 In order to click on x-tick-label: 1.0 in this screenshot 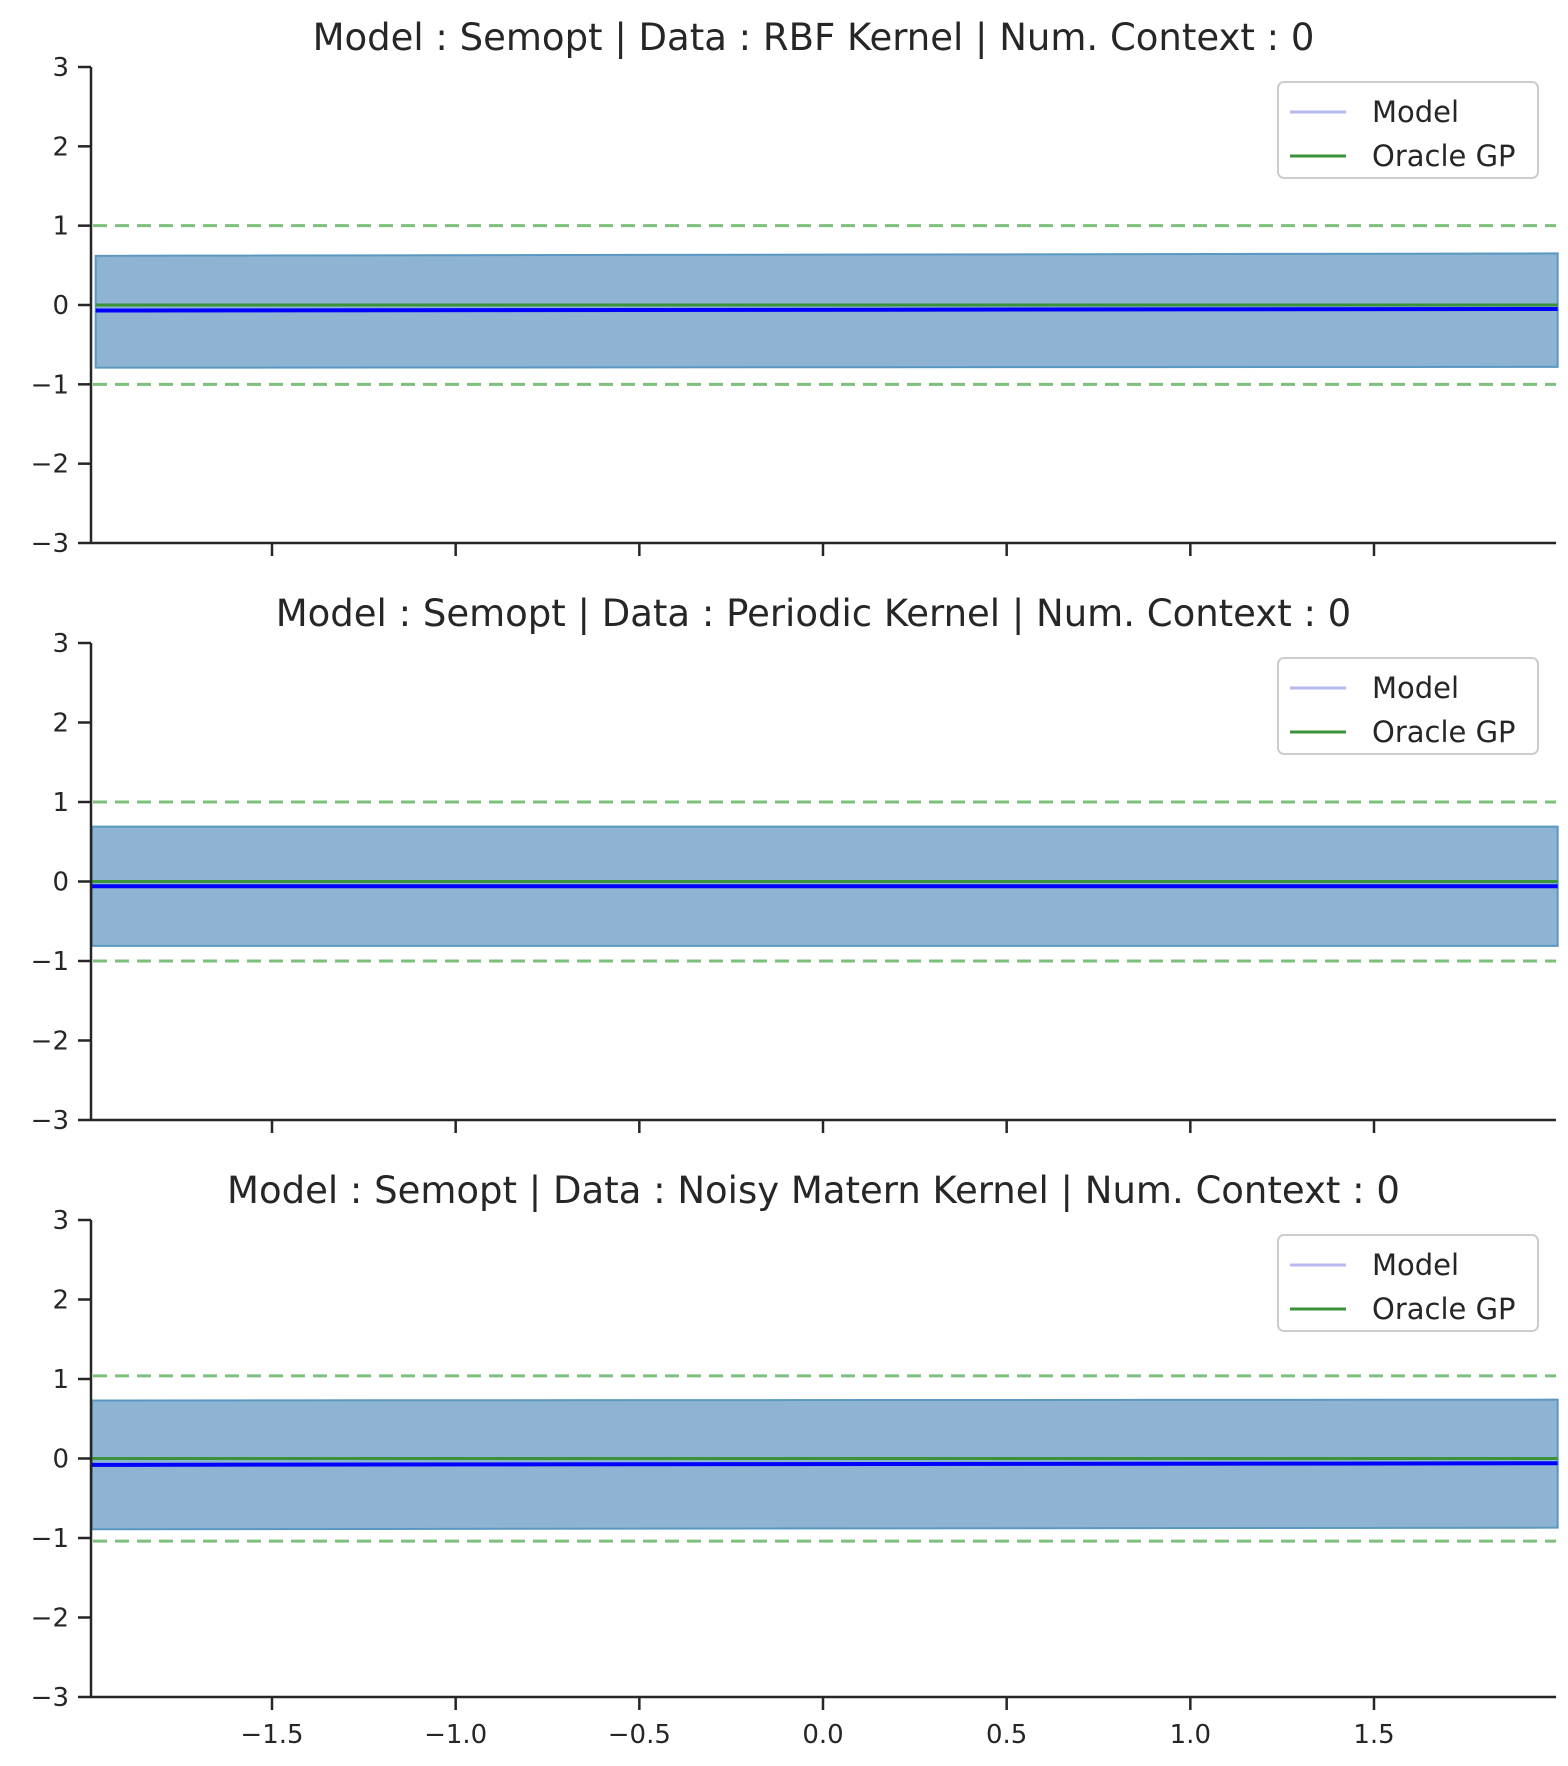, I will do `click(1190, 1735)`.